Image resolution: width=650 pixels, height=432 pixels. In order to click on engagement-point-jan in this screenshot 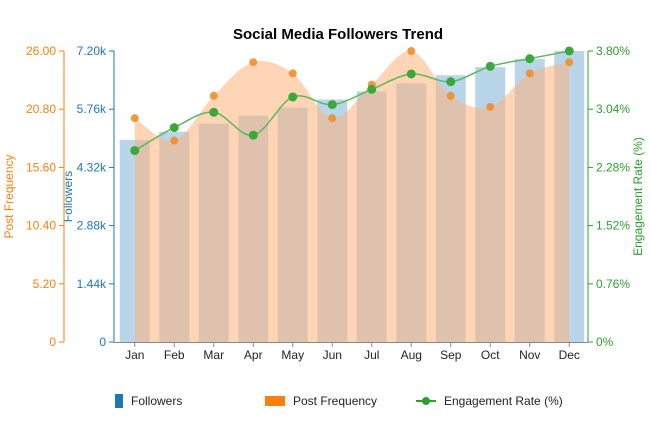, I will do `click(135, 151)`.